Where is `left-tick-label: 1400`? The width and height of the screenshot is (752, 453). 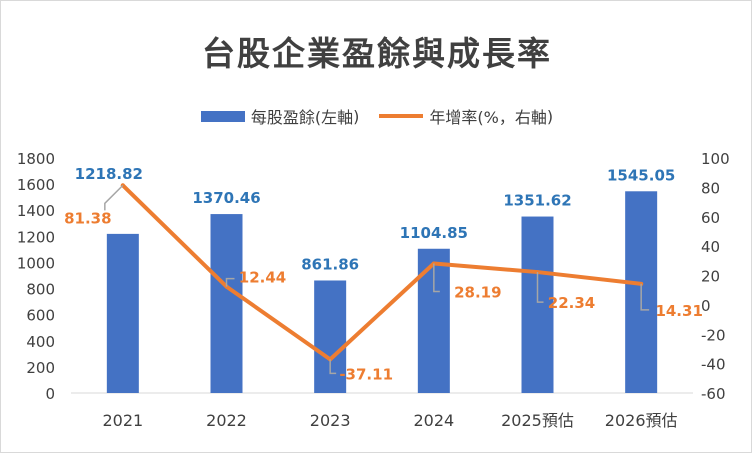 left-tick-label: 1400 is located at coordinates (36, 211).